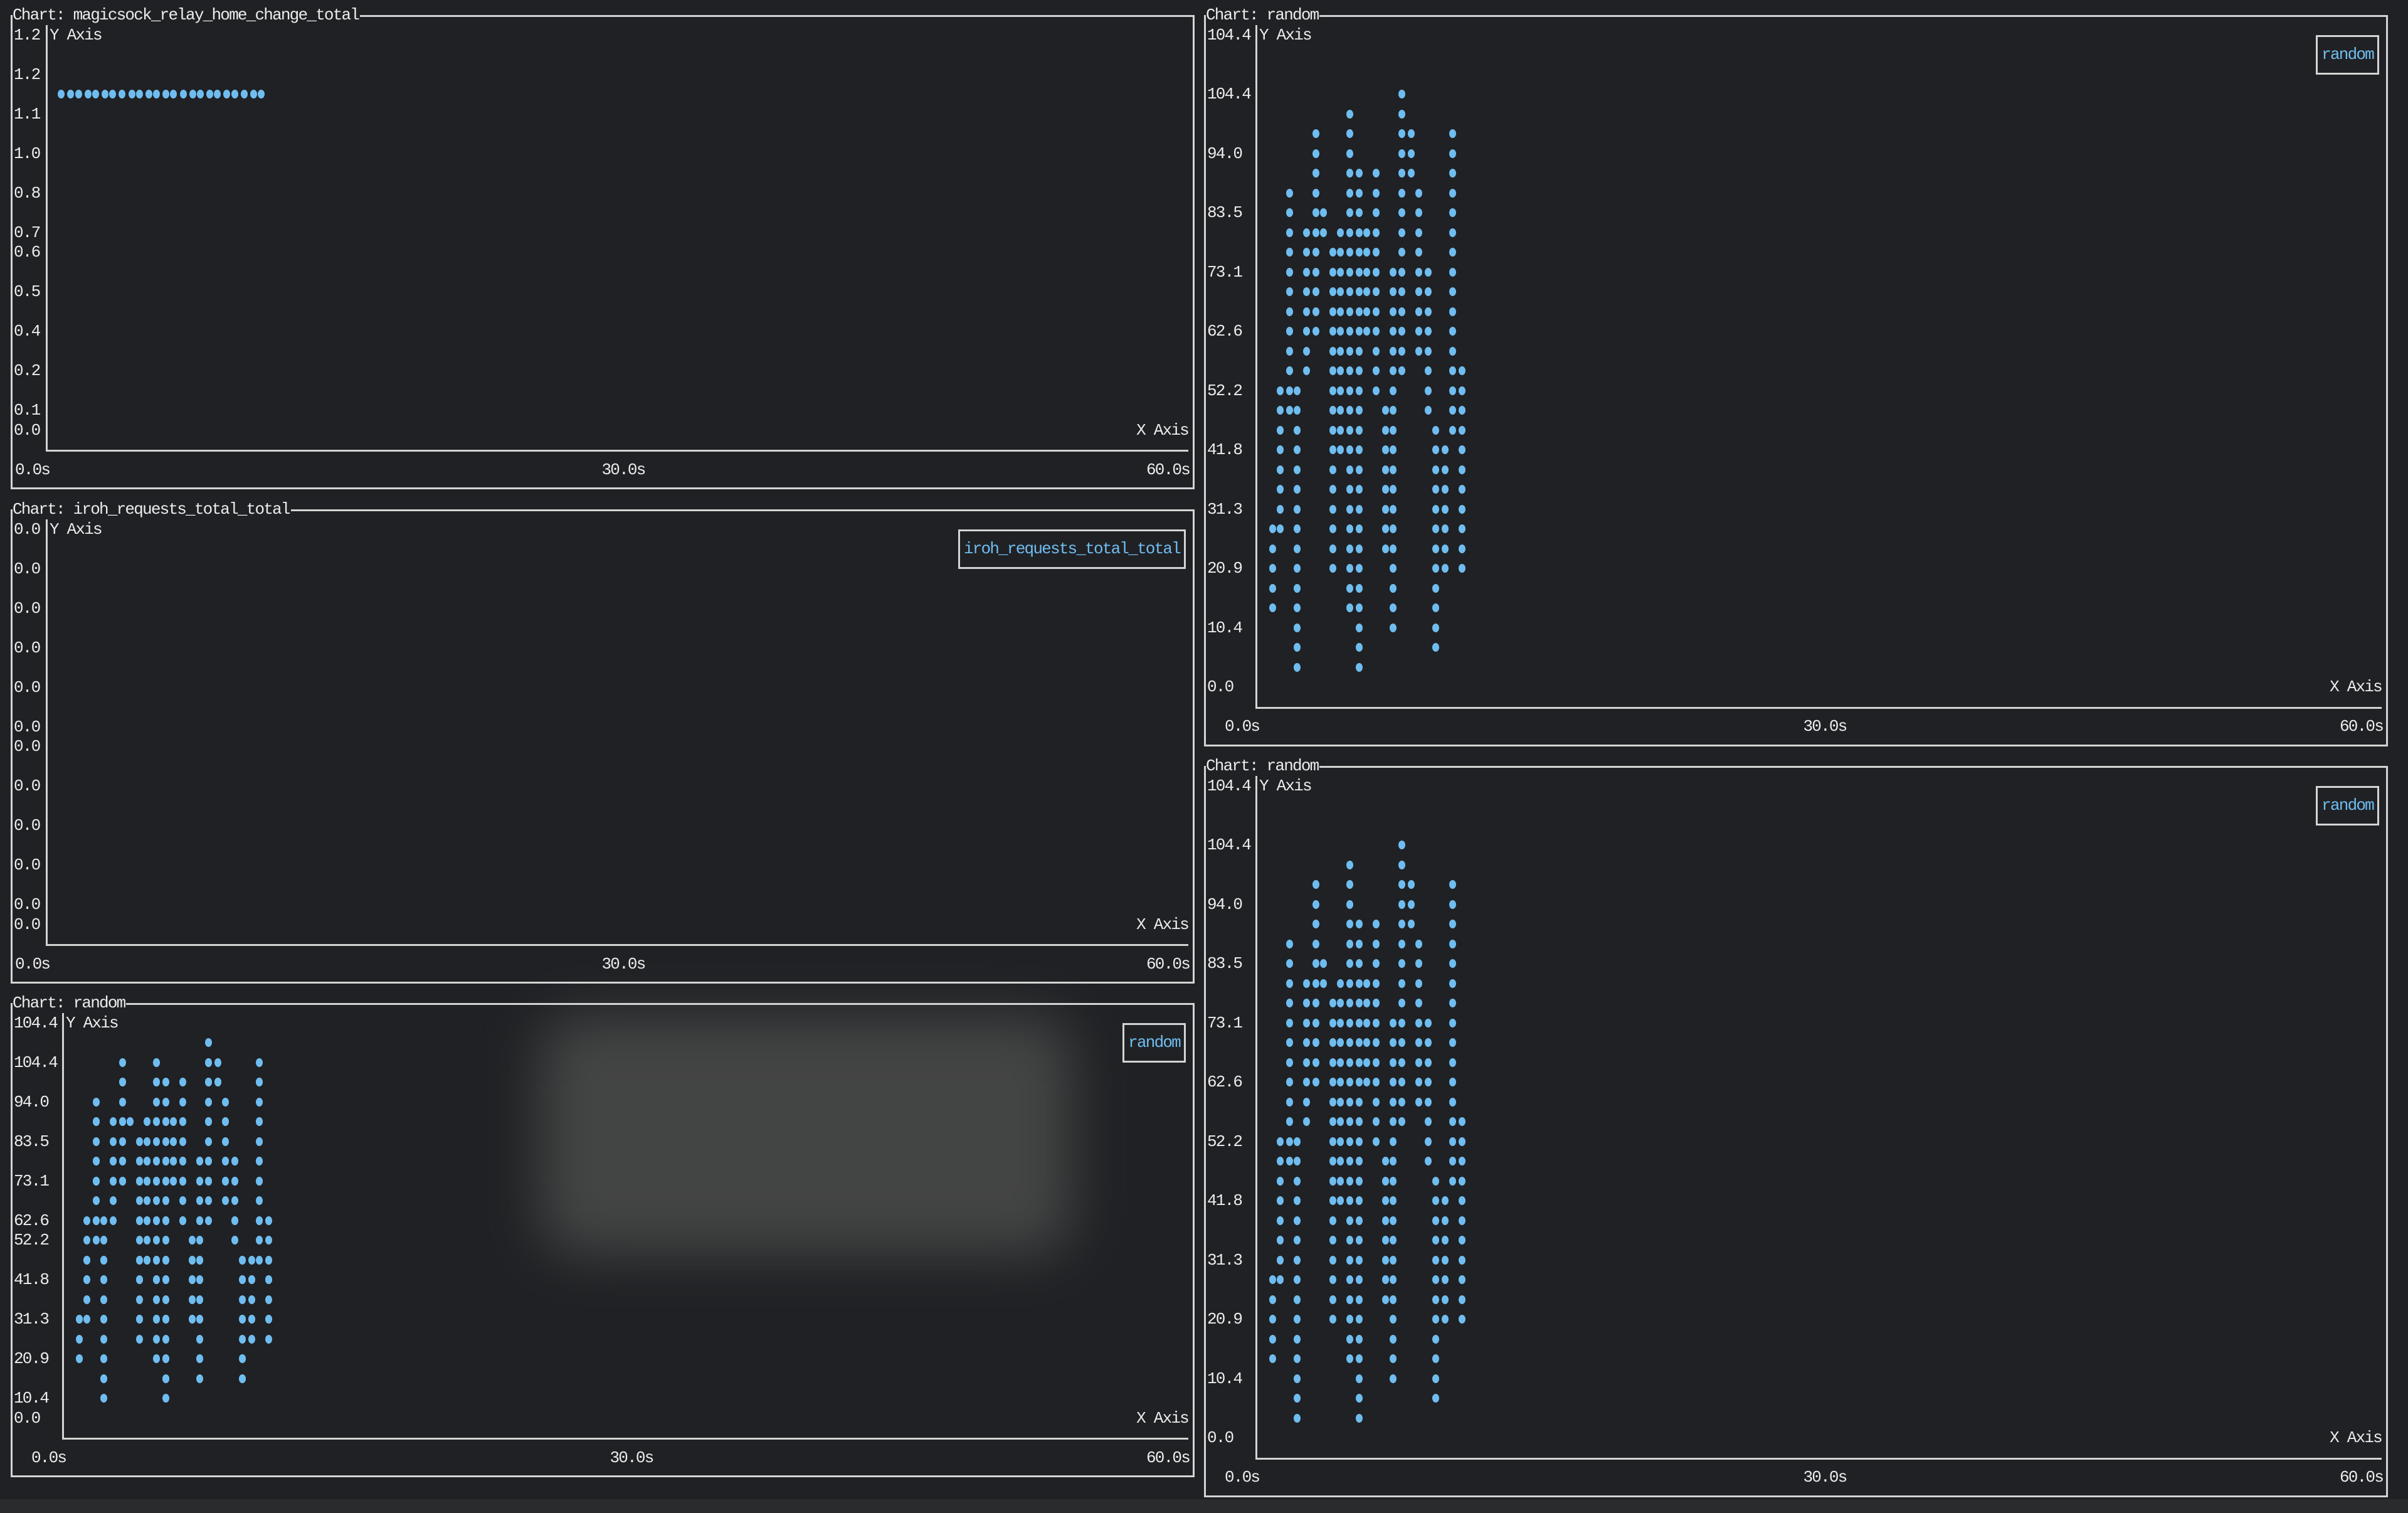  I want to click on y-tick-label: 41.8, so click(1225, 449).